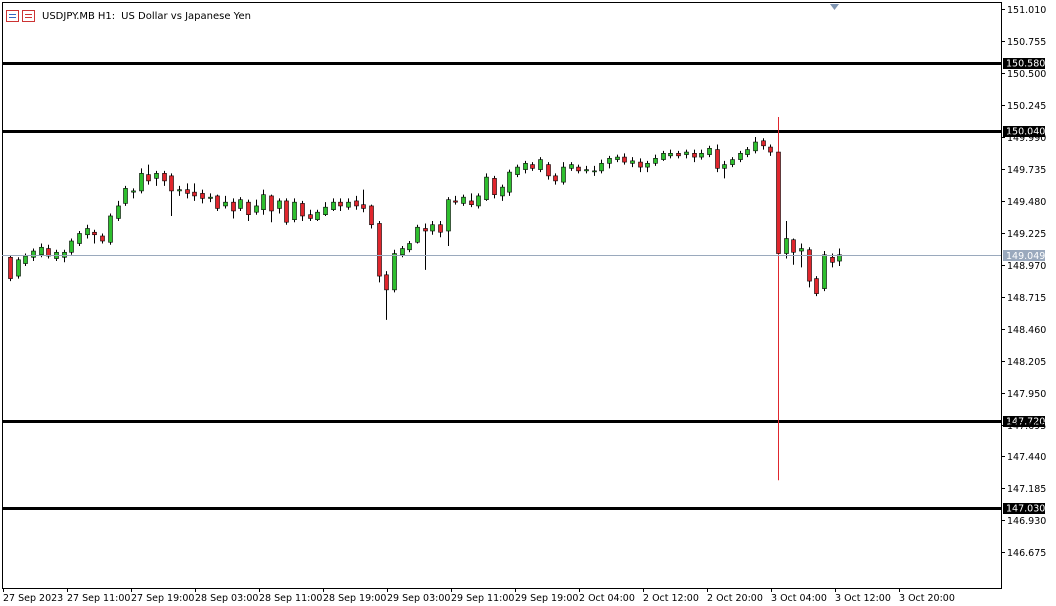  Describe the element at coordinates (1026, 330) in the screenshot. I see `y-tick-label: 148.460` at that location.